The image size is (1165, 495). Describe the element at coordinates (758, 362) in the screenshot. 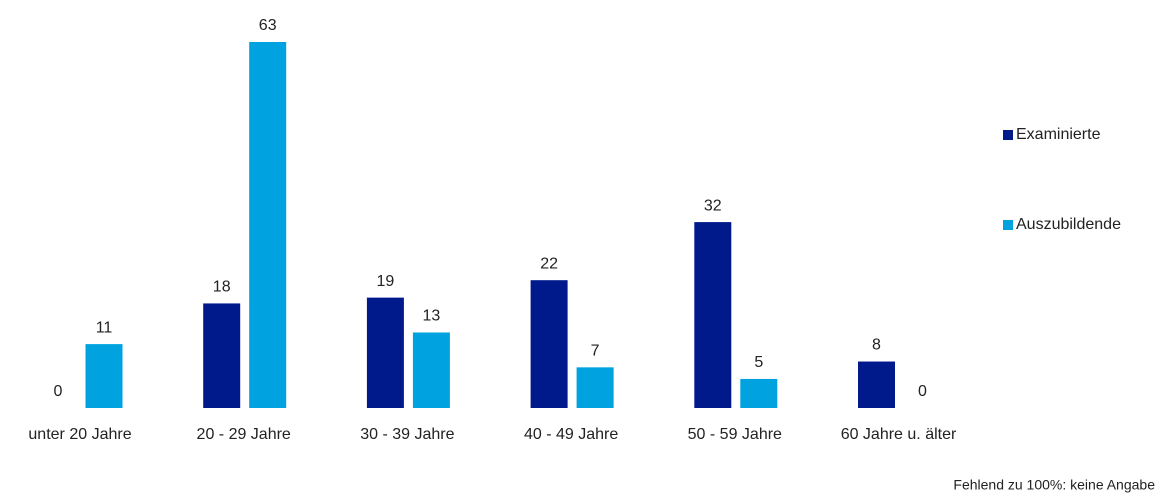

I see `value-label: 5` at that location.